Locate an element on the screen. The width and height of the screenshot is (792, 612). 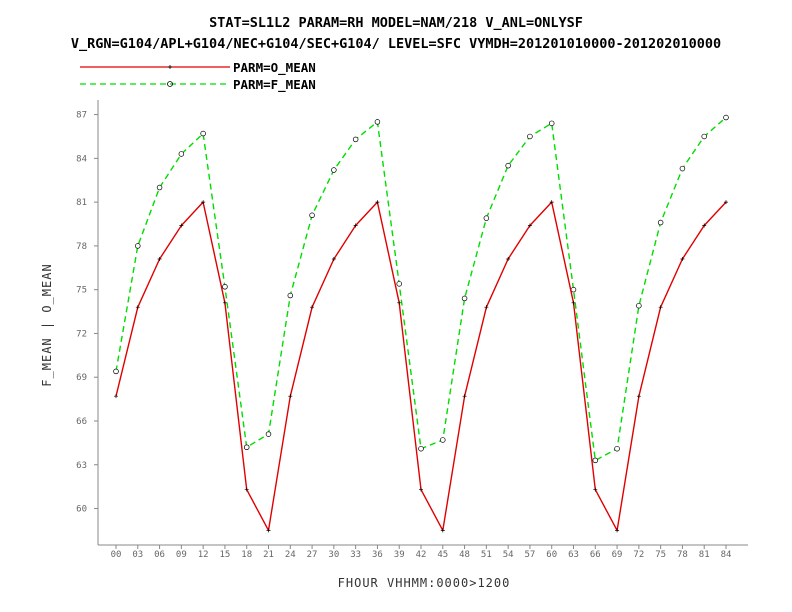
x-tick-label: 54 is located at coordinates (508, 555).